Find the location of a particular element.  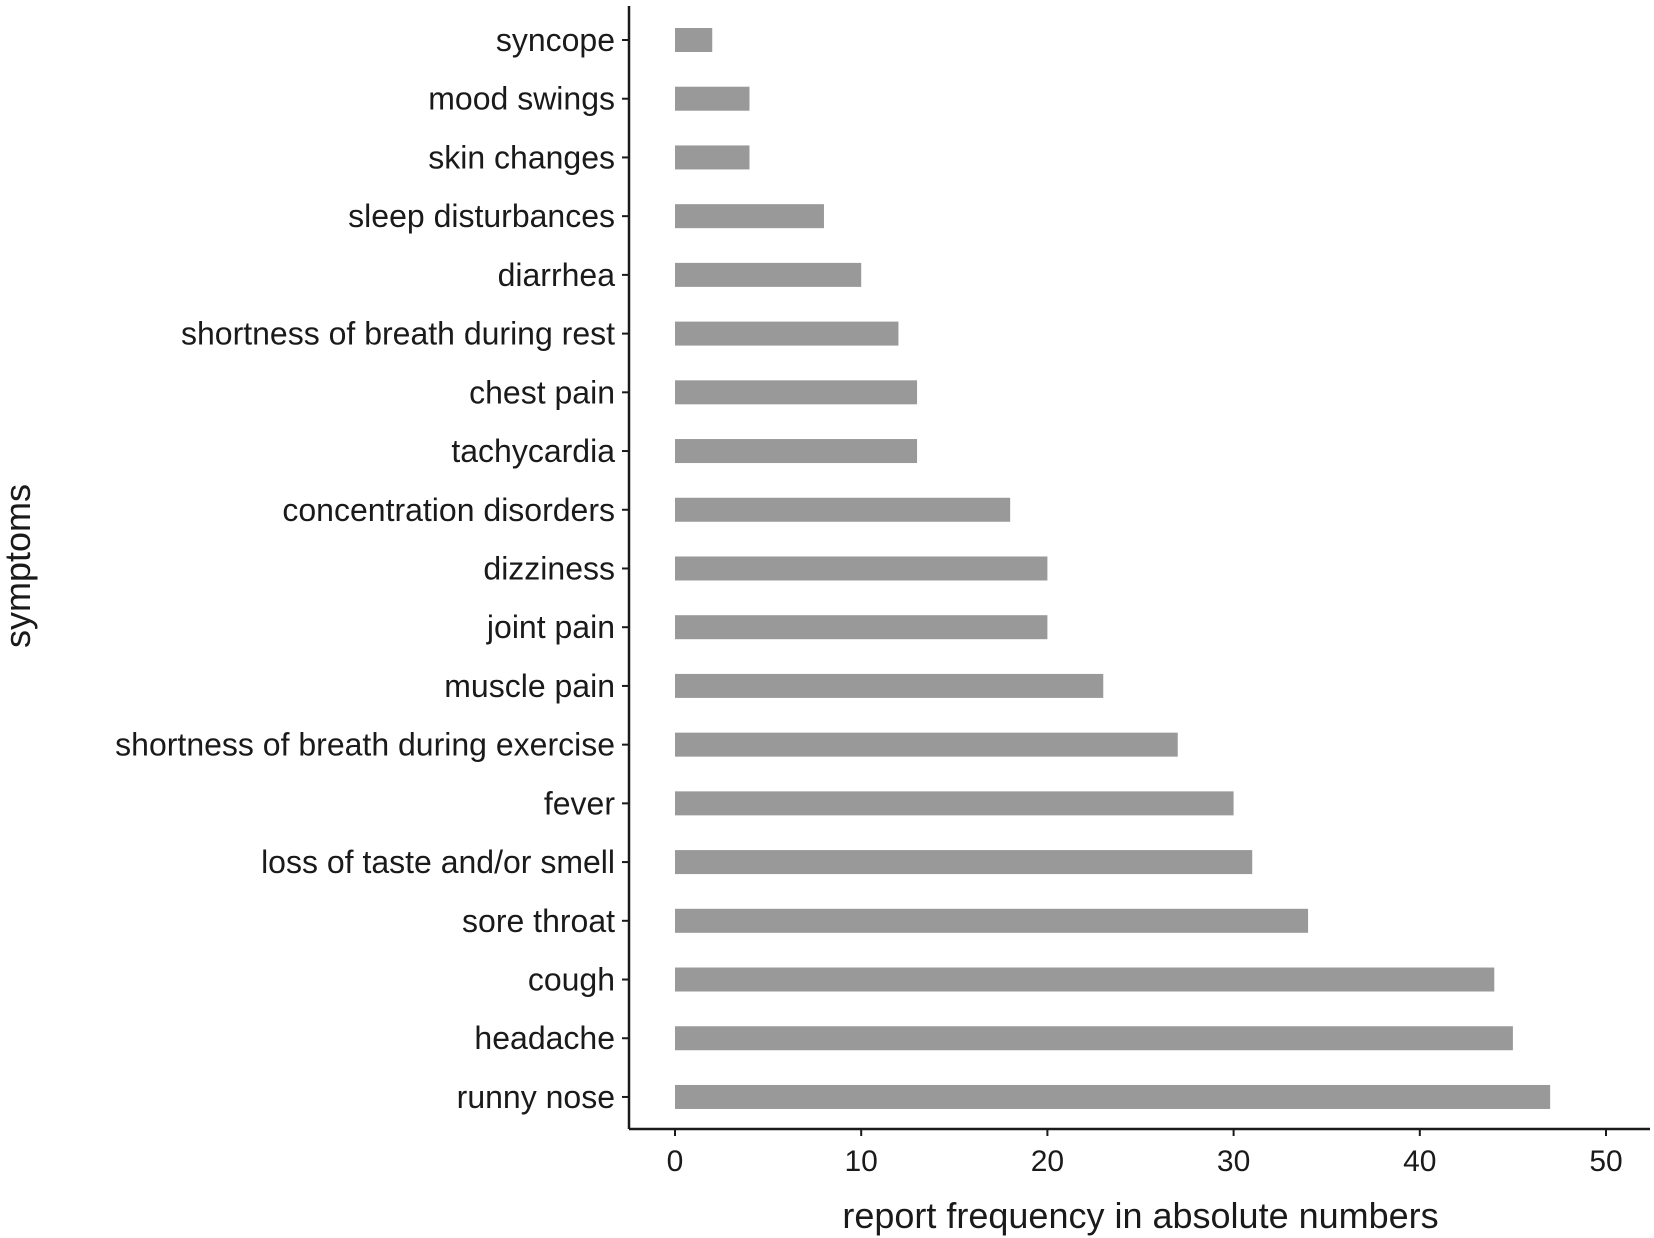

category-label: muscle pain is located at coordinates (529, 686).